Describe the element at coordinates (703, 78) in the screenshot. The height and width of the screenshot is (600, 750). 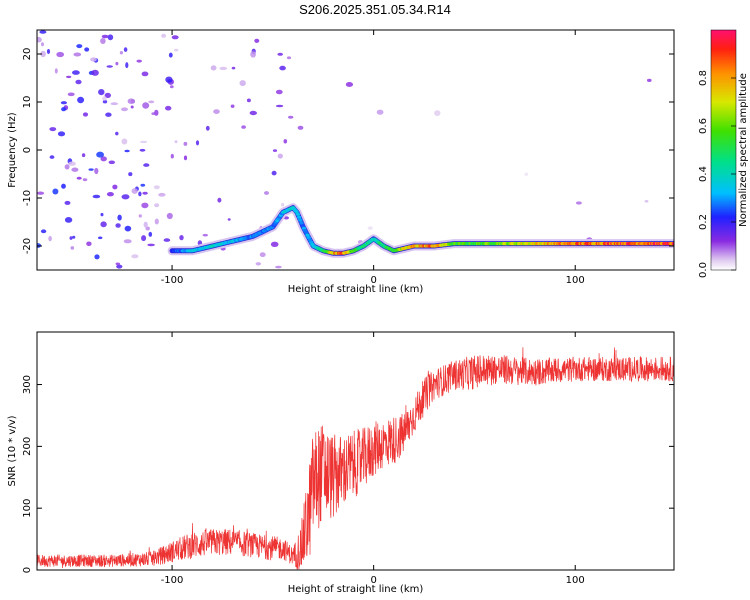
I see `colorbar-tick-label: 0.8` at that location.